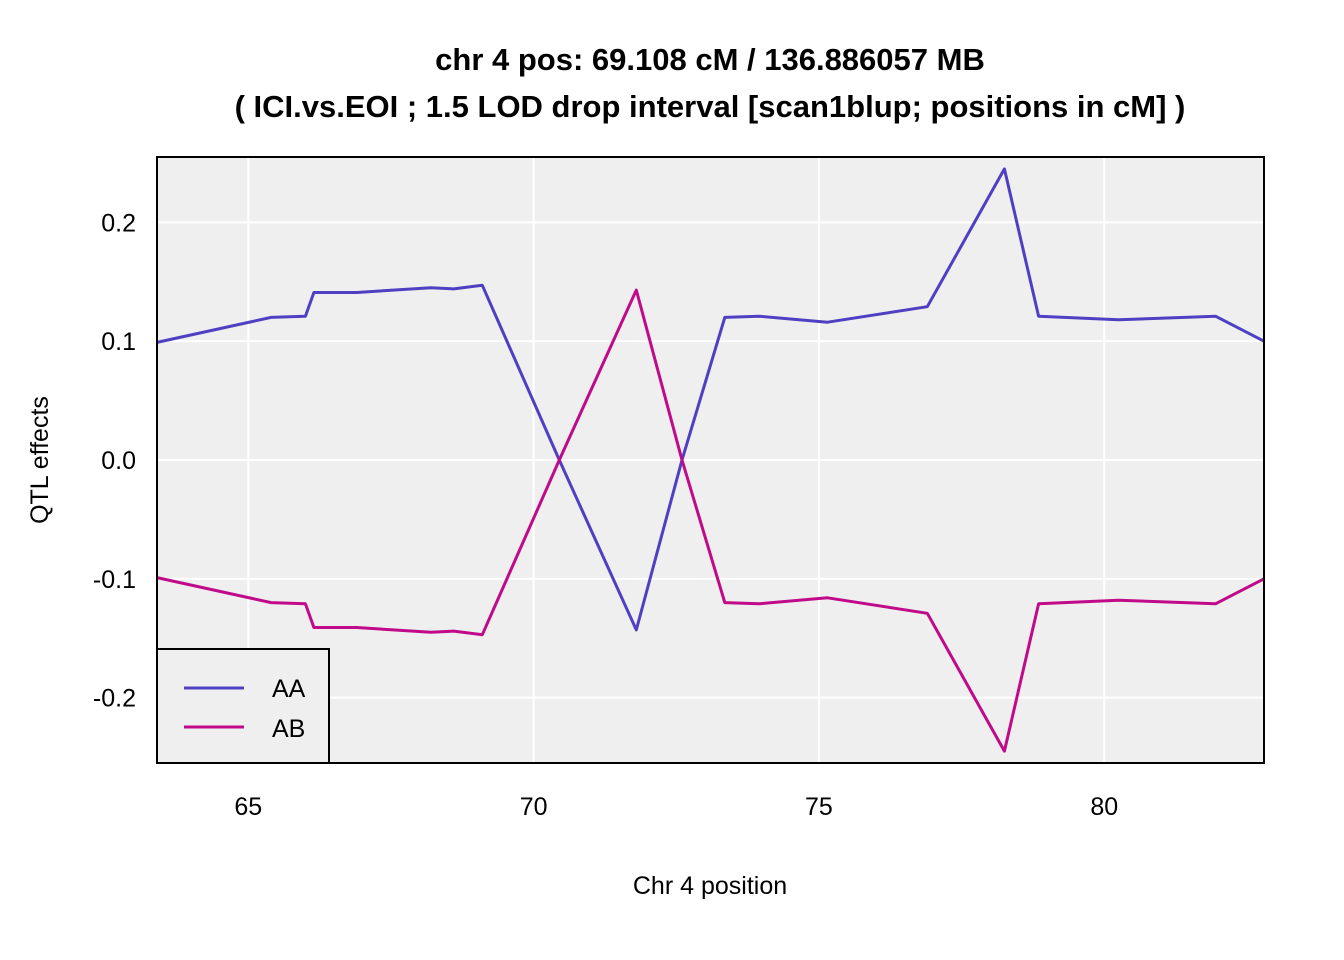  What do you see at coordinates (676, 807) in the screenshot?
I see `x-axis-ticks: 65 70 75 80` at bounding box center [676, 807].